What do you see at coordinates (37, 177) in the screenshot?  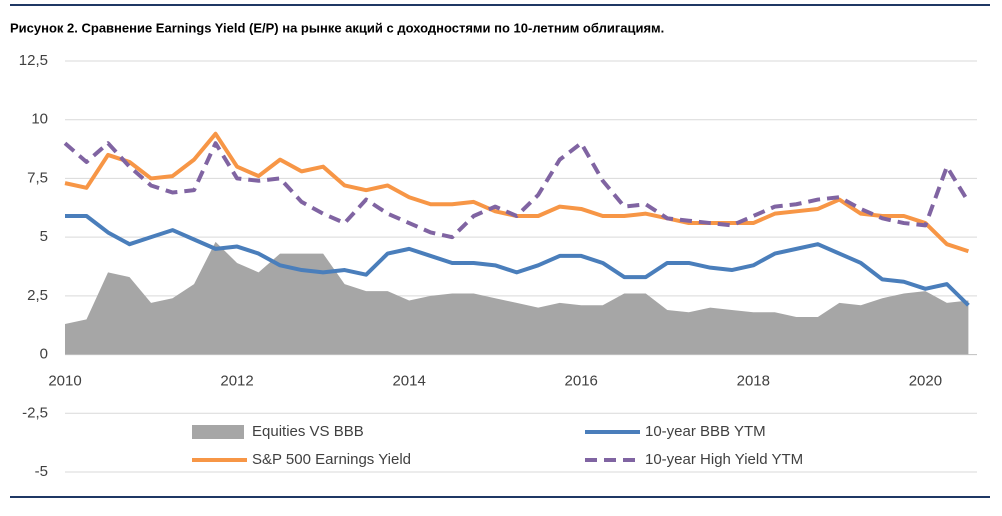 I see `y-tick-label: 7,5` at bounding box center [37, 177].